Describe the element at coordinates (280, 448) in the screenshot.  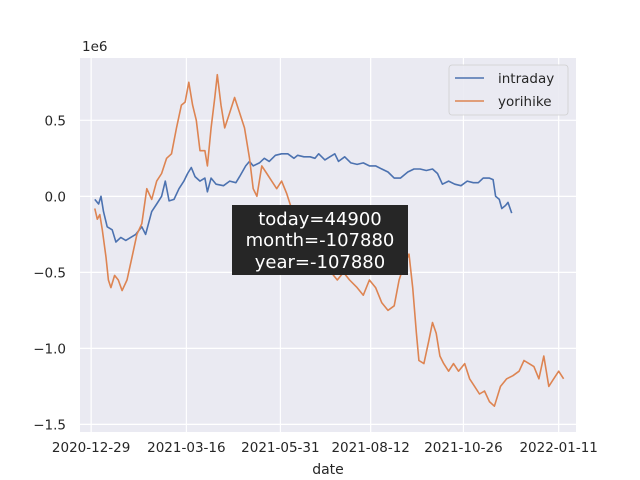
I see `x-tick-label: 2021-05-31` at that location.